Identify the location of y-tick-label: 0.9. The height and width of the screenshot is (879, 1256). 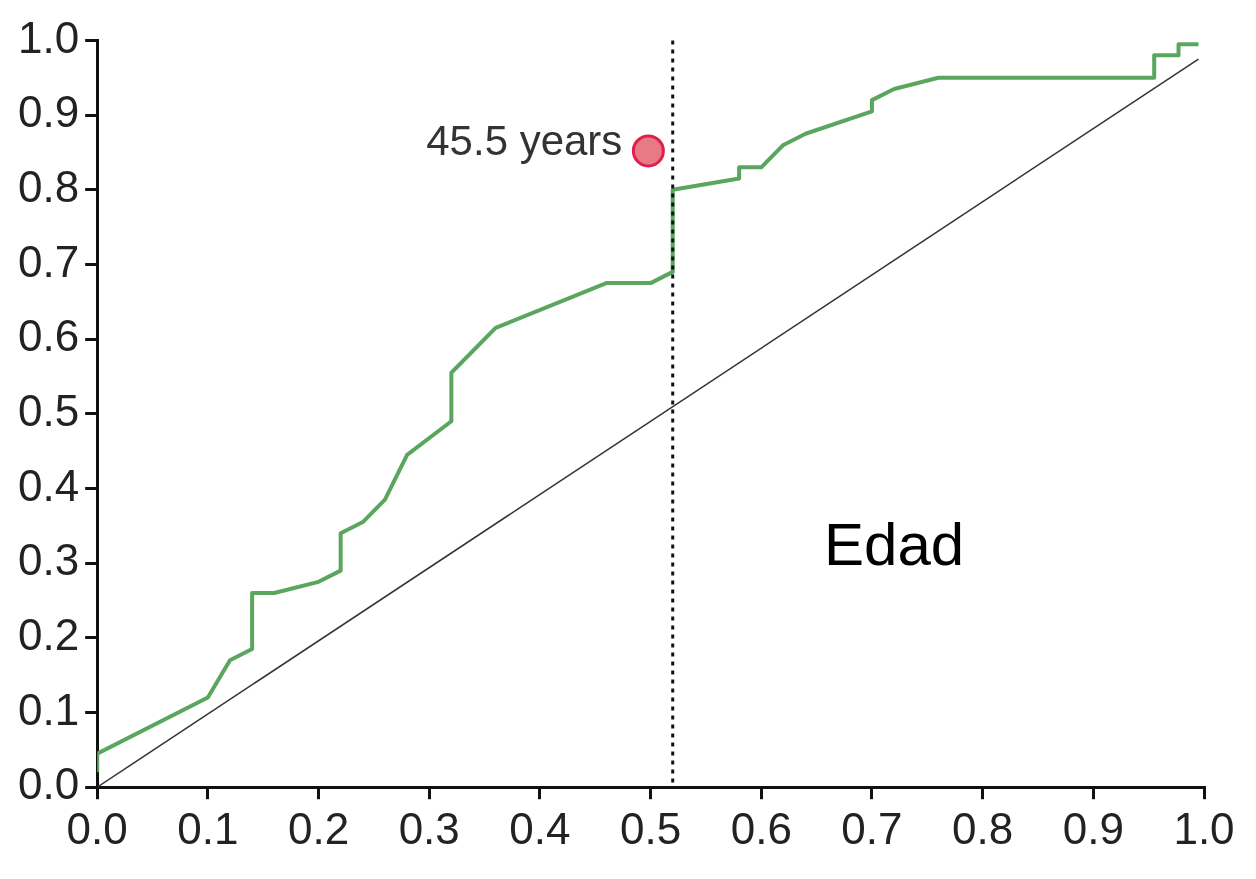
(48, 112).